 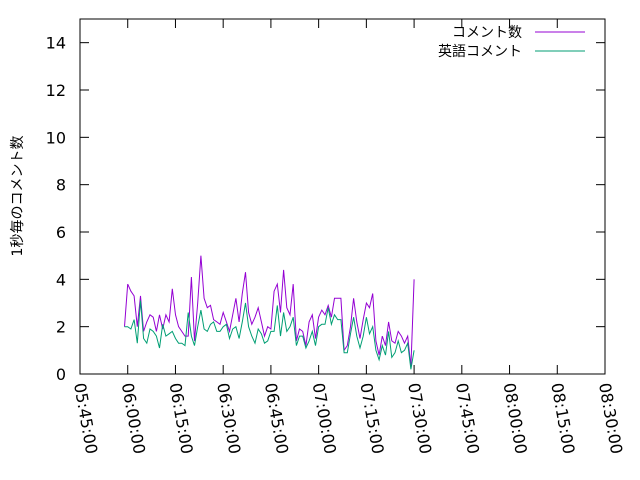 What do you see at coordinates (480, 51) in the screenshot?
I see `legend-label-2: 英語コメント` at bounding box center [480, 51].